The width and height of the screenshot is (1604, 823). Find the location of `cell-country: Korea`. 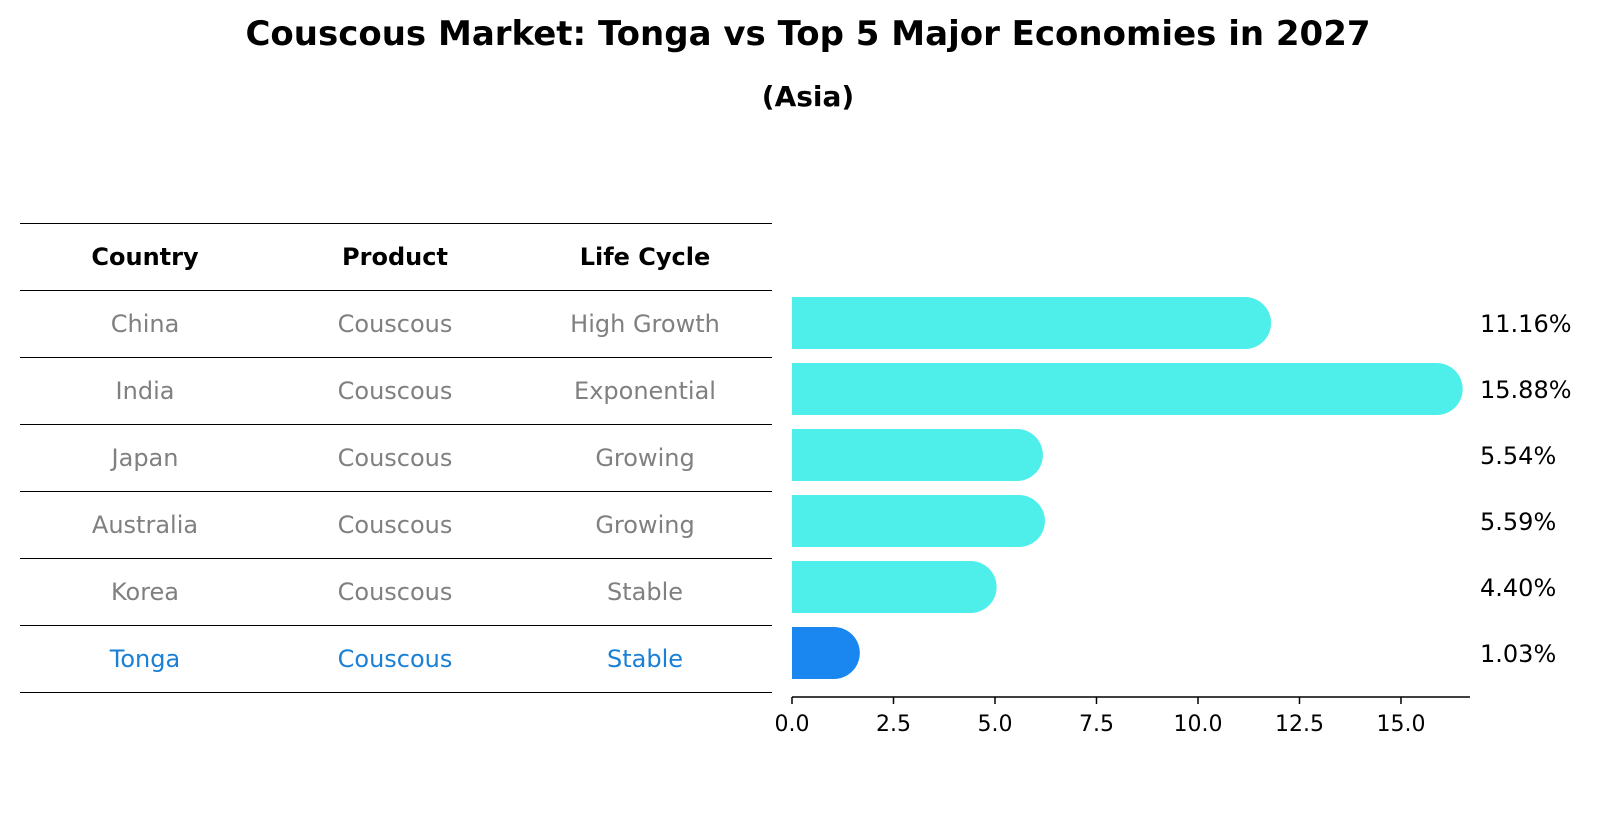

cell-country: Korea is located at coordinates (145, 592).